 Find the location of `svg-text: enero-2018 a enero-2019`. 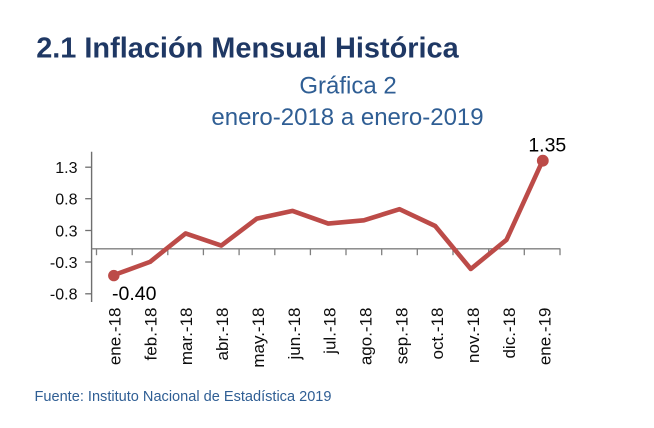

svg-text: enero-2018 a enero-2019 is located at coordinates (347, 117).